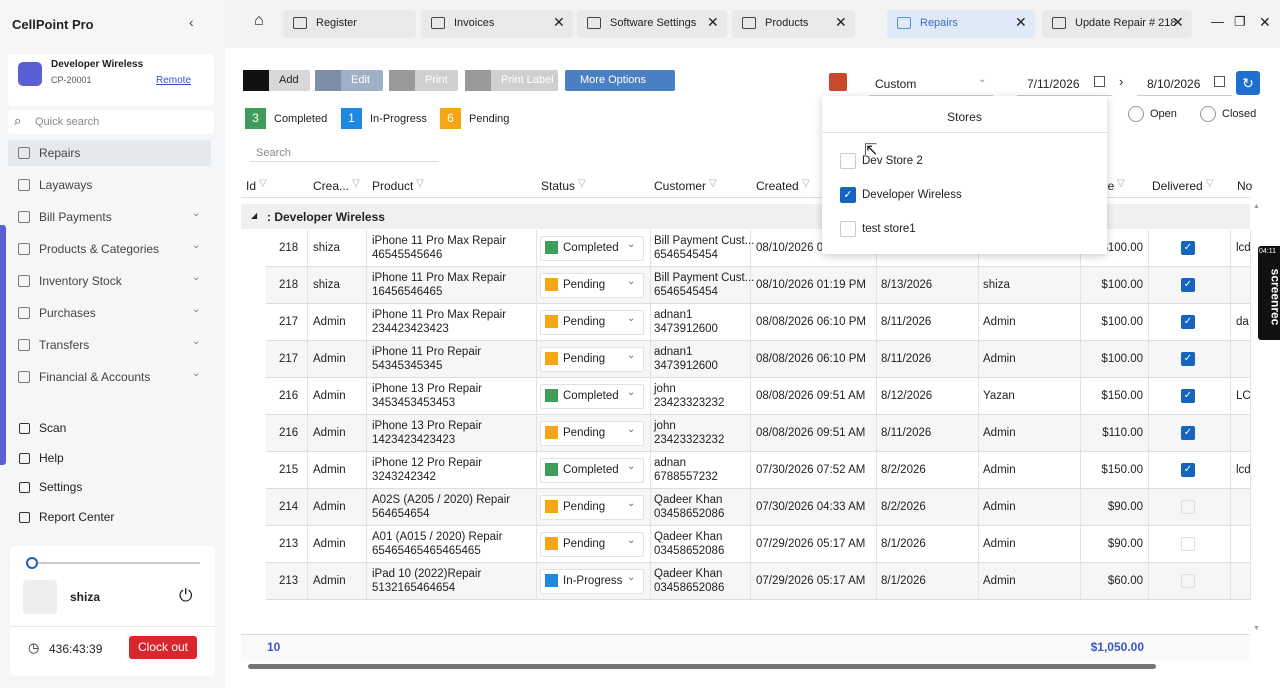 The height and width of the screenshot is (688, 1280). What do you see at coordinates (64, 345) in the screenshot?
I see `nav-item: Transfers` at bounding box center [64, 345].